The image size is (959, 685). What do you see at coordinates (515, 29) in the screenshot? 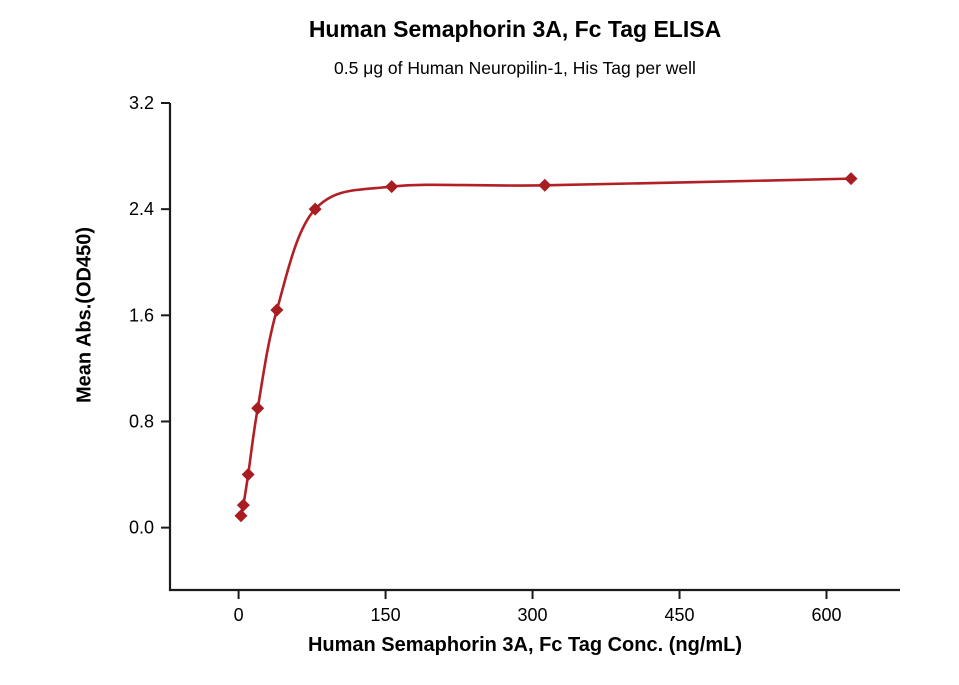
I see `chart-title: Human Semaphorin 3A, Fc Tag ELISA` at bounding box center [515, 29].